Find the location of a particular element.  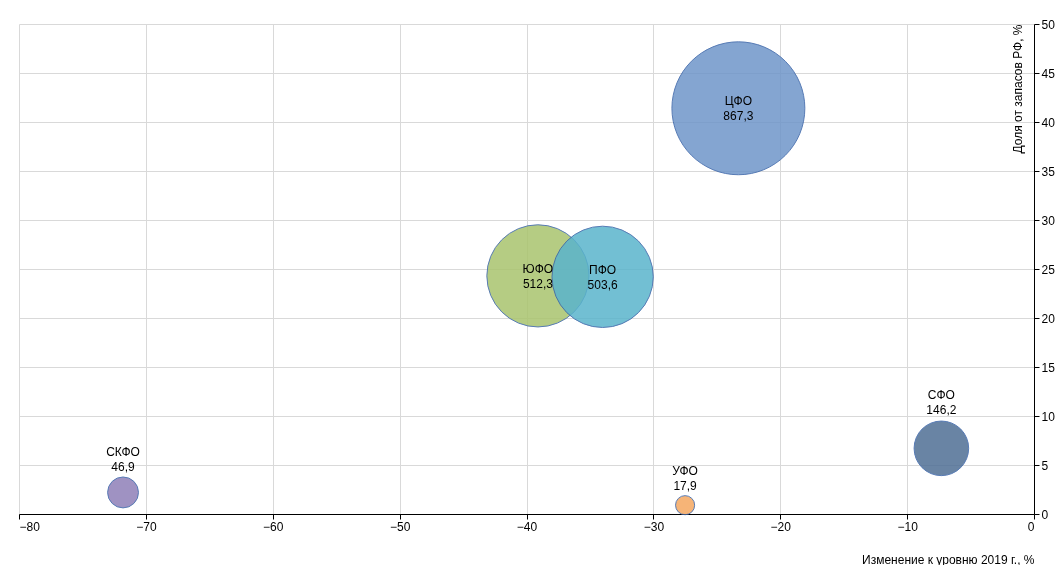

series-label: СФО is located at coordinates (941, 394).